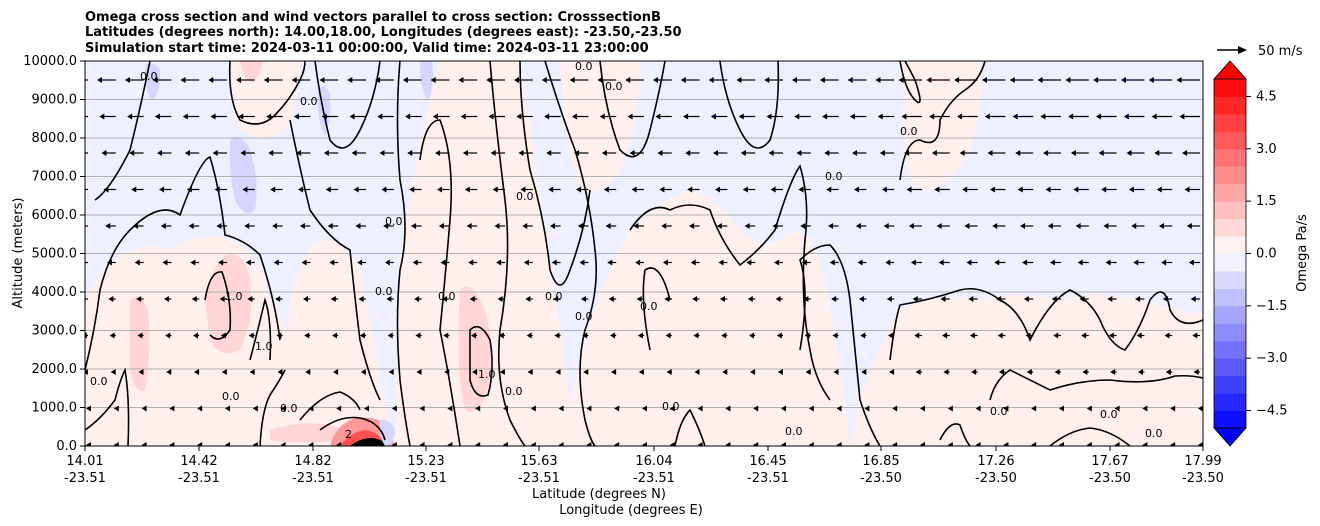 This screenshot has height=526, width=1320. Describe the element at coordinates (767, 461) in the screenshot. I see `x-tick-label-lat: 16.45` at that location.